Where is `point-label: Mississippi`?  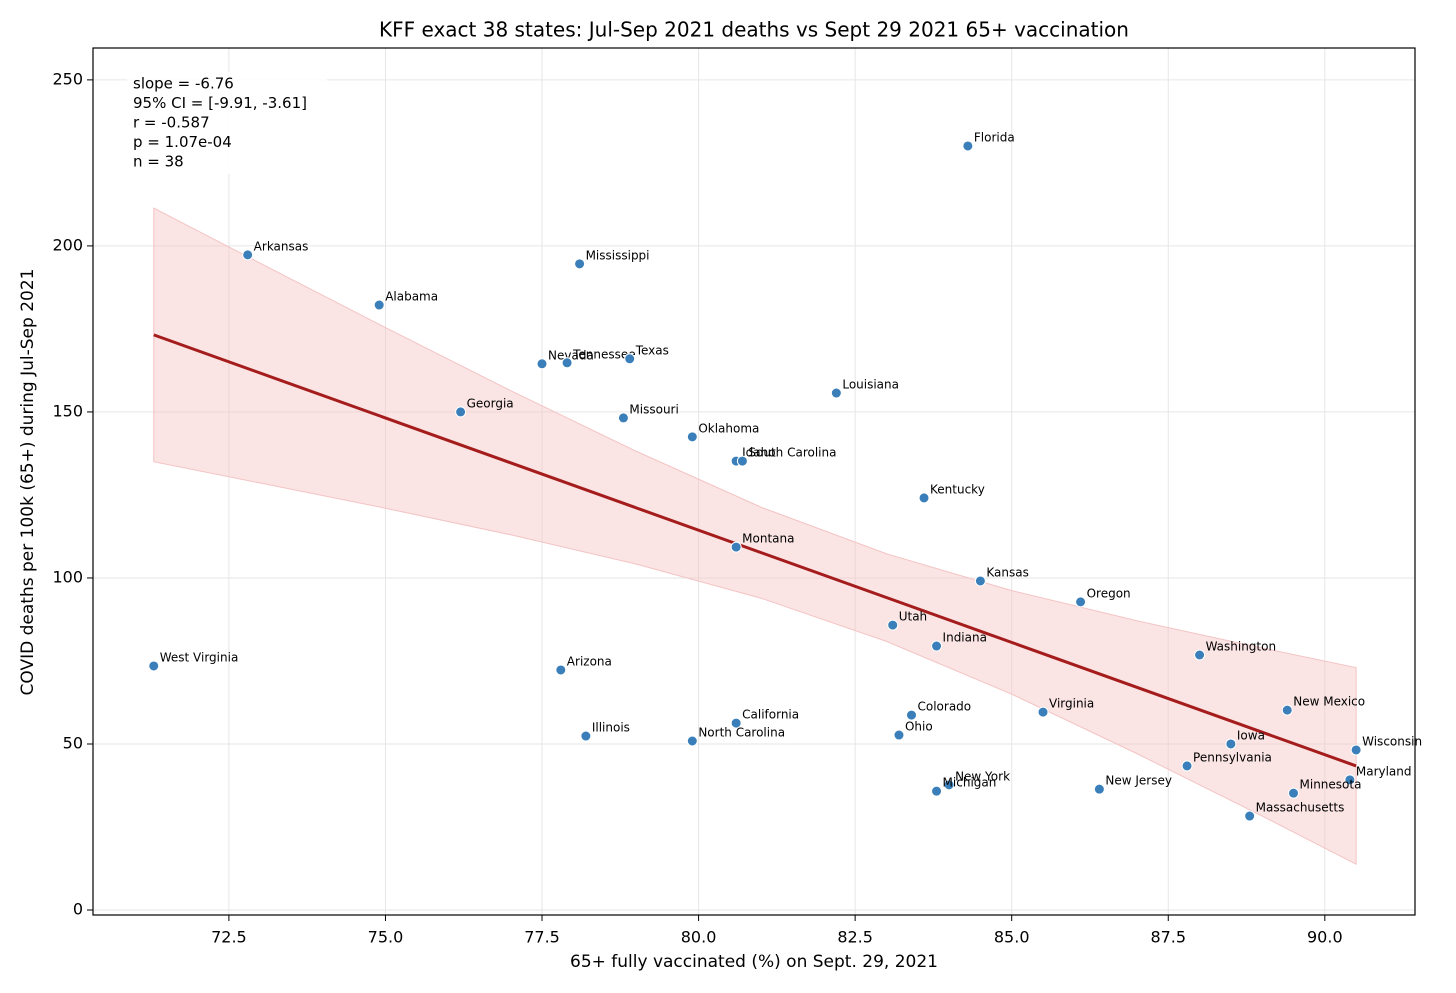 point-label: Mississippi is located at coordinates (618, 255).